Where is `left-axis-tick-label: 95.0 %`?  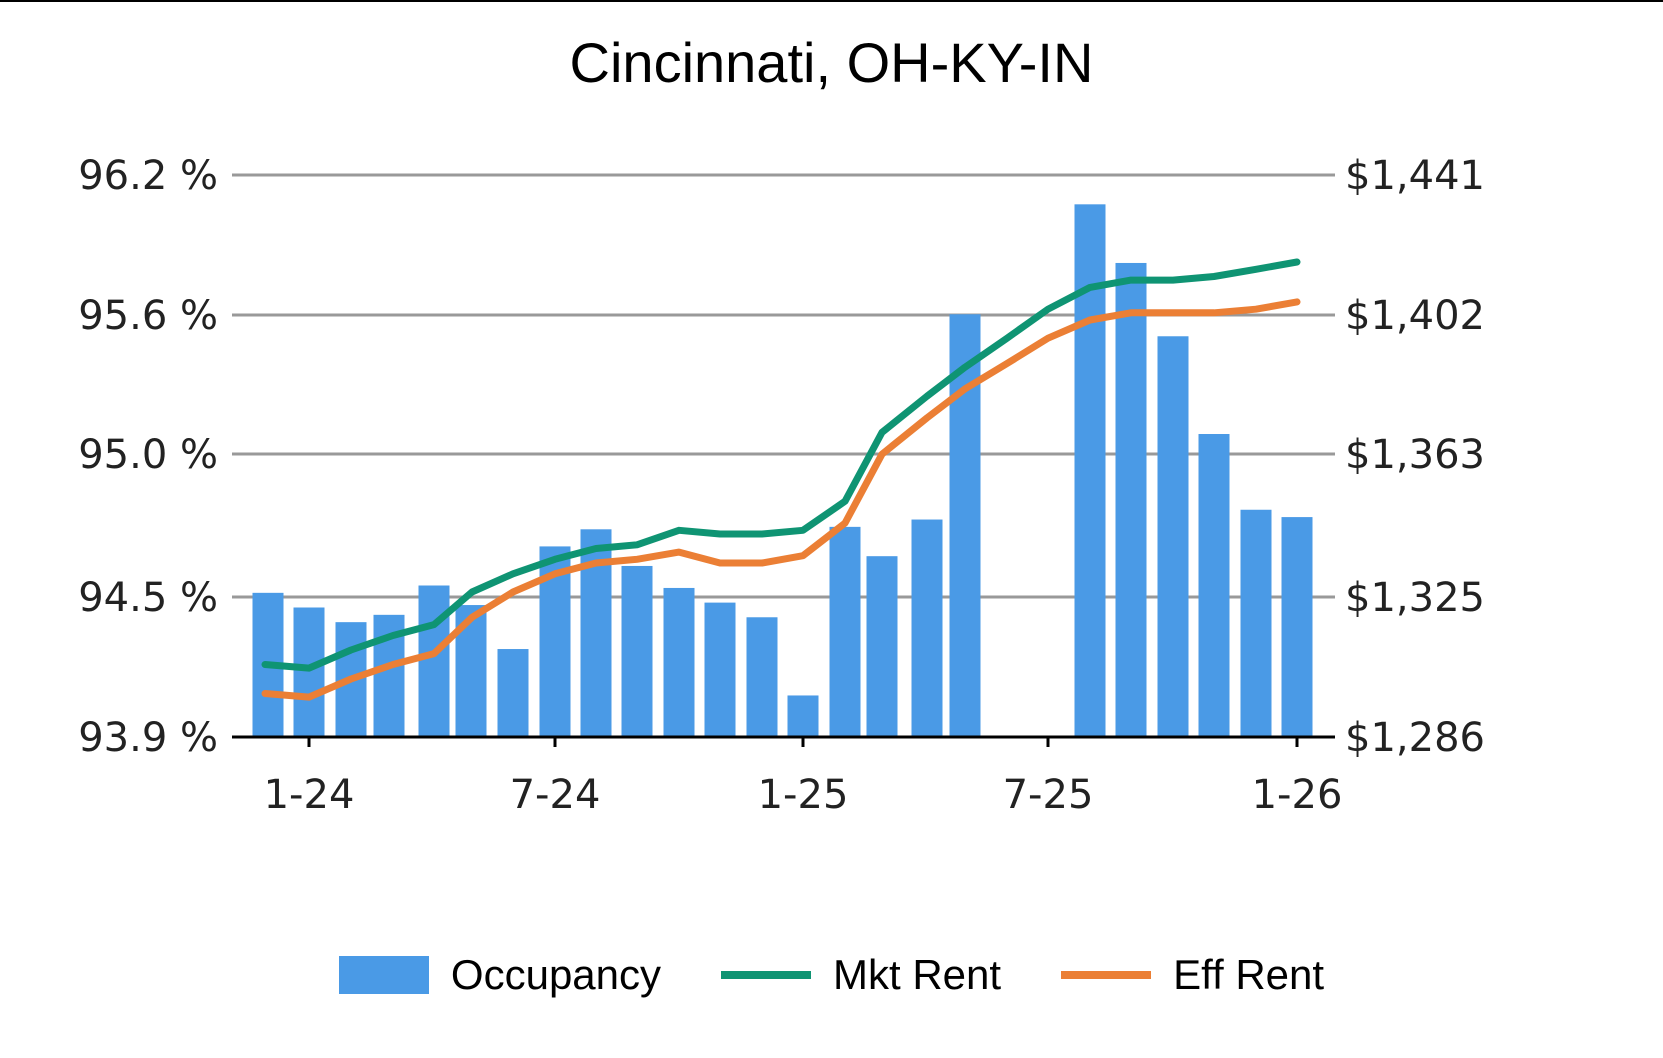
left-axis-tick-label: 95.0 % is located at coordinates (148, 455).